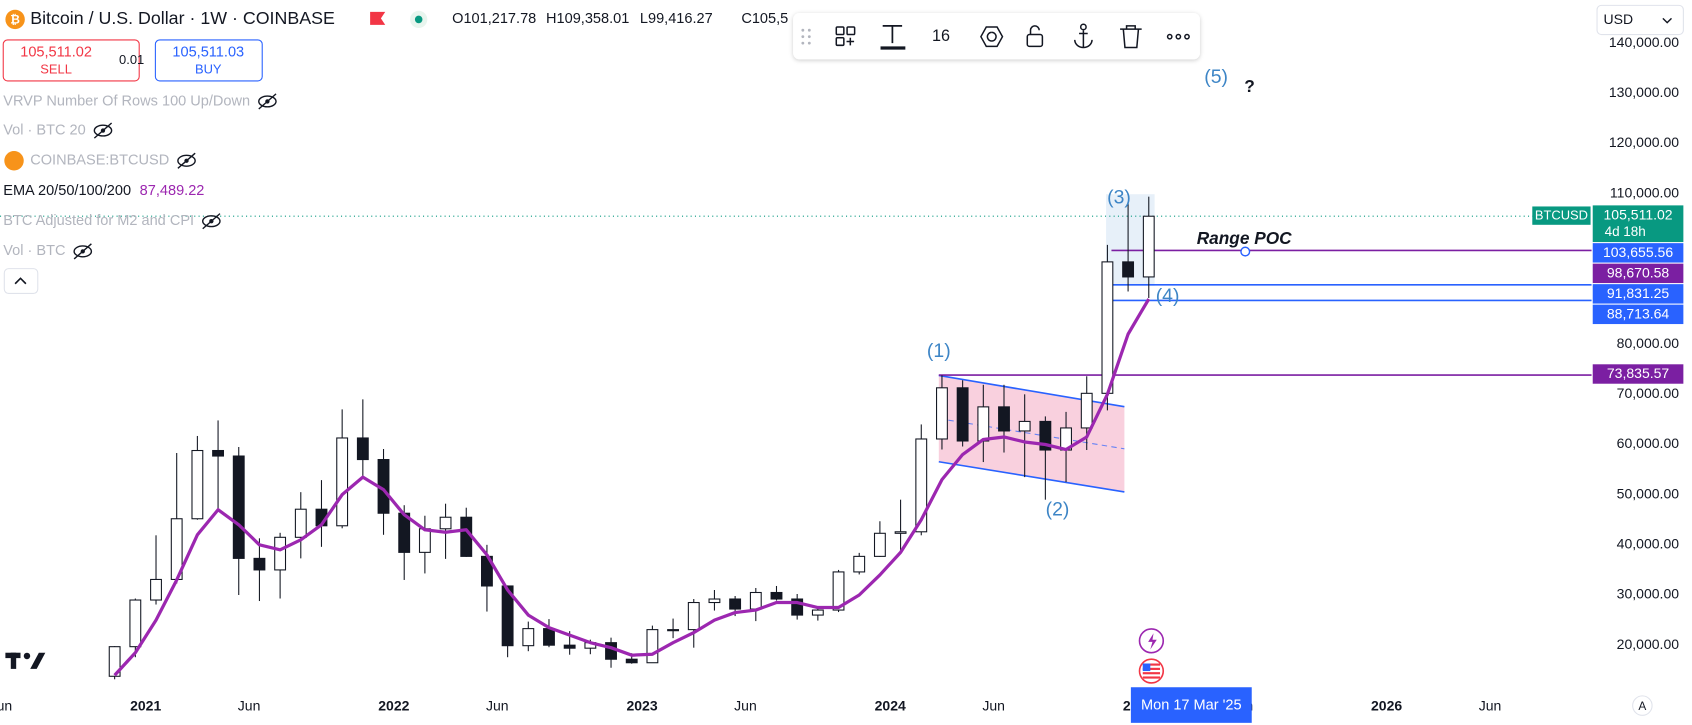 The image size is (1692, 725). What do you see at coordinates (676, 19) in the screenshot?
I see `ohlc-low: L99,416.27` at bounding box center [676, 19].